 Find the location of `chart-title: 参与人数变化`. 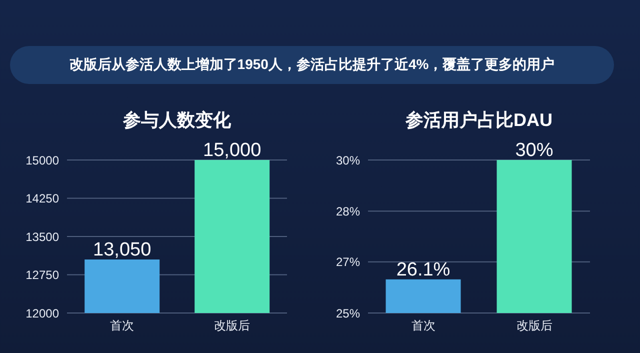

chart-title: 参与人数变化 is located at coordinates (177, 120).